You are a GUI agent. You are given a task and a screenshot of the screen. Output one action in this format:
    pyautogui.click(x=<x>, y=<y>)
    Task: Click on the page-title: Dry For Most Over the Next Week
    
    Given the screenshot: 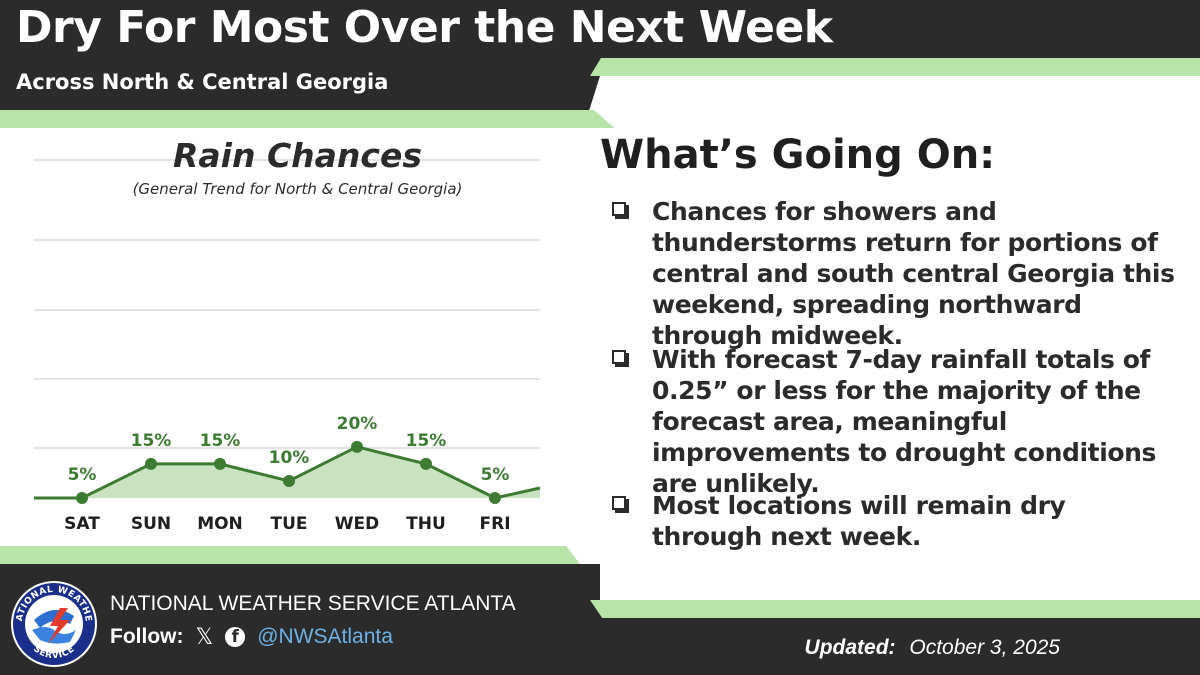 What is the action you would take?
    pyautogui.click(x=424, y=27)
    